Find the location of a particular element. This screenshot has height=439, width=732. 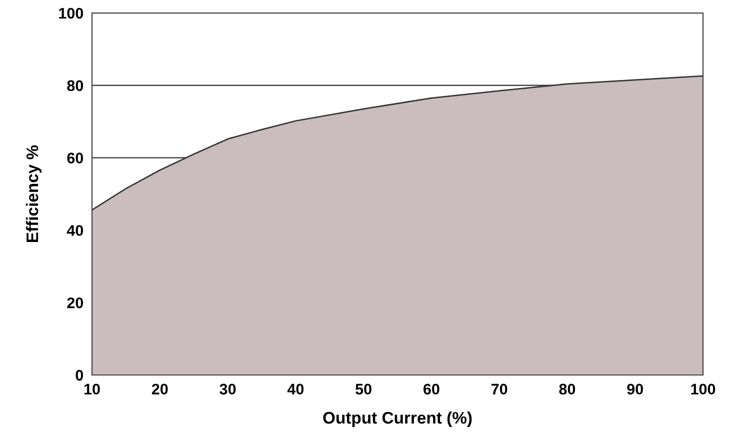

y-tick-label: 20 is located at coordinates (75, 302).